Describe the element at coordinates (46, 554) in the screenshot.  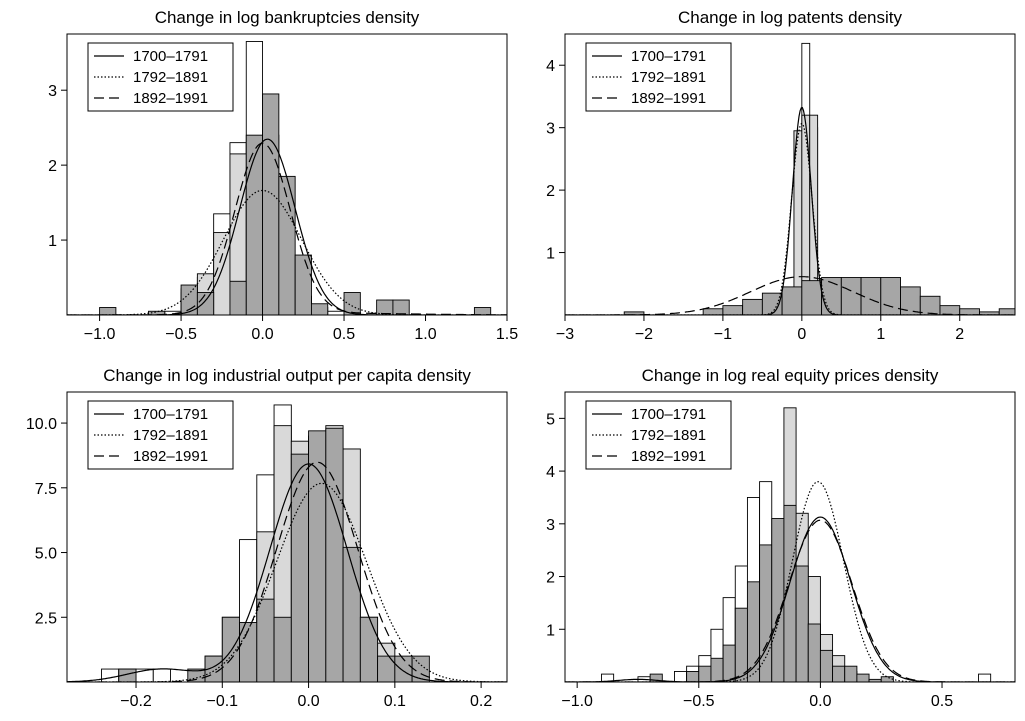
I see `y-tick-label: 5.0` at that location.